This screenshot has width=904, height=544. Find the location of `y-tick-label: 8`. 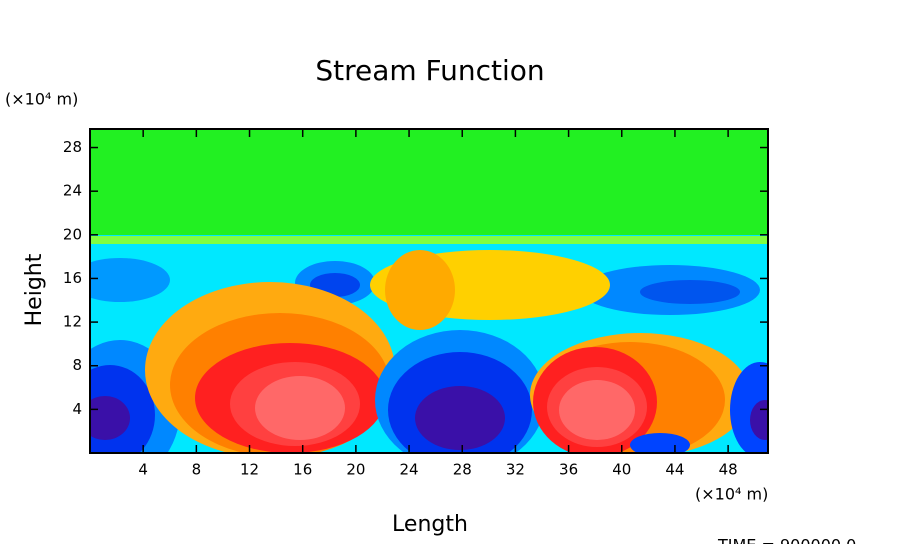

y-tick-label: 8 is located at coordinates (77, 365).